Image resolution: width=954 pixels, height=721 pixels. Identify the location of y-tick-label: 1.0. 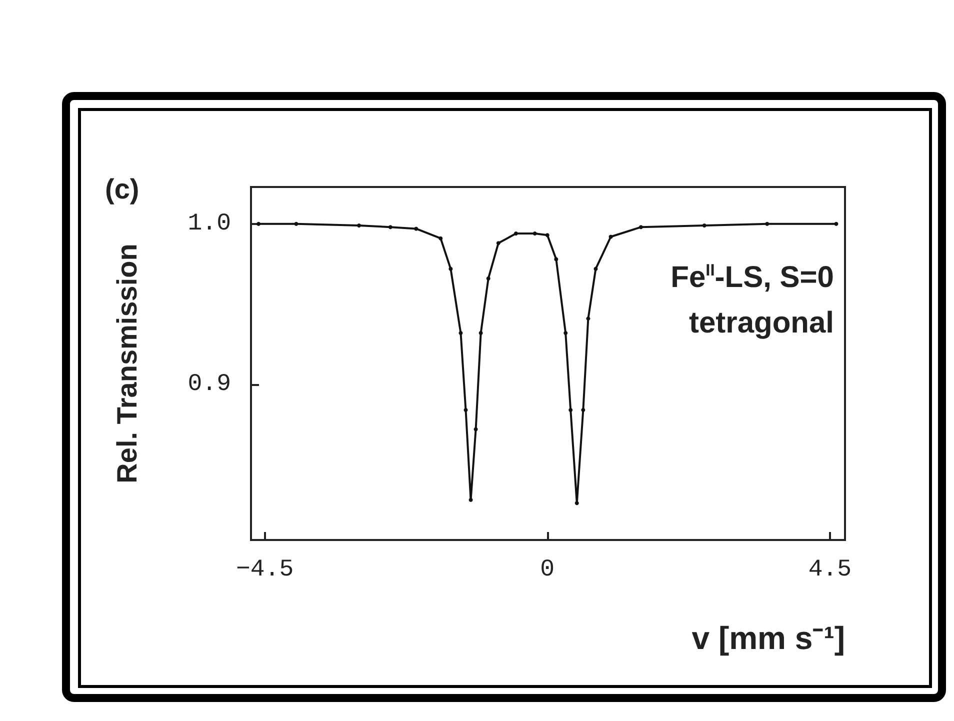
(209, 224).